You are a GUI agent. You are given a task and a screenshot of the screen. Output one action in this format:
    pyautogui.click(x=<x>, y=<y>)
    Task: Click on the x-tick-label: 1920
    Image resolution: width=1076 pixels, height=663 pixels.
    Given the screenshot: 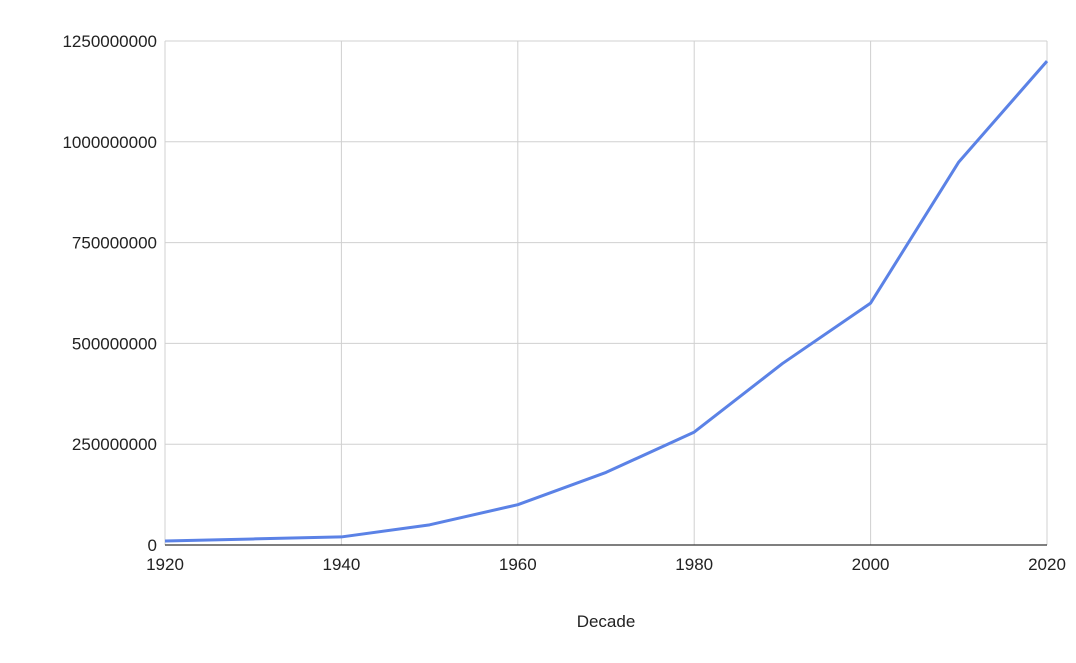 What is the action you would take?
    pyautogui.click(x=165, y=564)
    